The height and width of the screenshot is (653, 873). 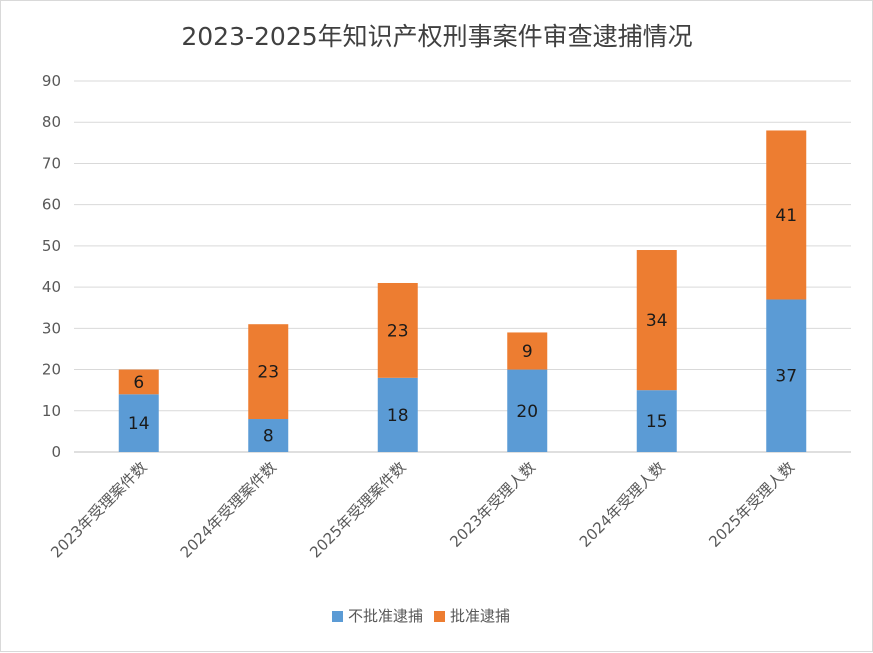 What do you see at coordinates (385, 616) in the screenshot?
I see `legend-label: 不批准逮捕` at bounding box center [385, 616].